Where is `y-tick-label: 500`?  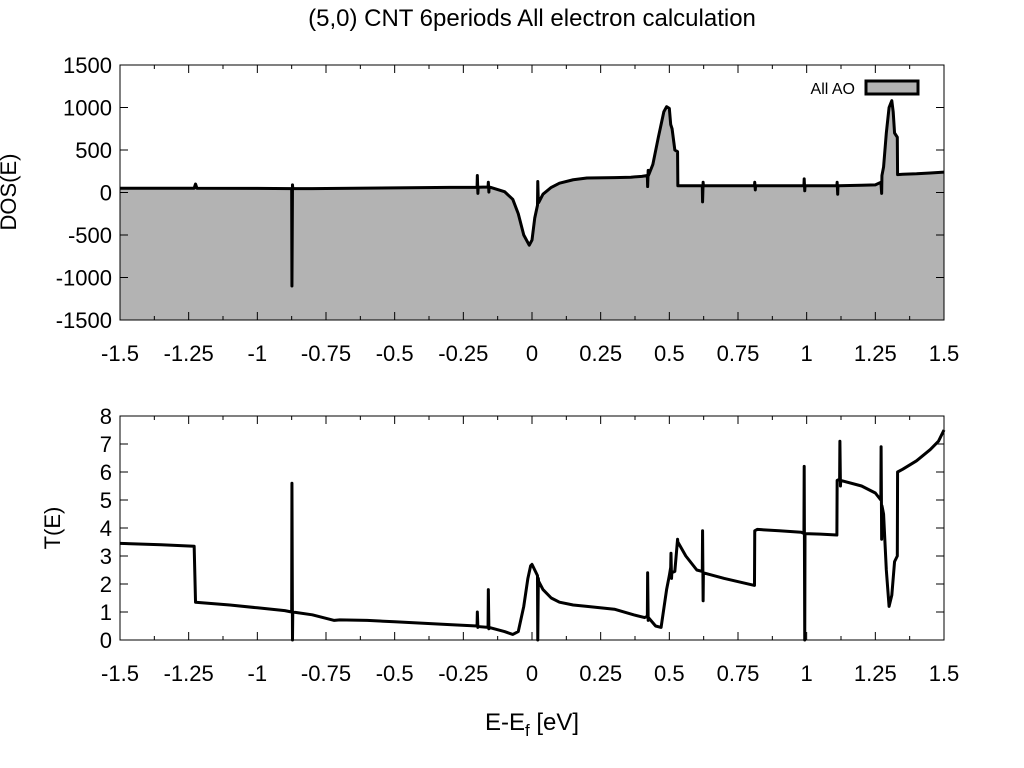
y-tick-label: 500 is located at coordinates (93, 150).